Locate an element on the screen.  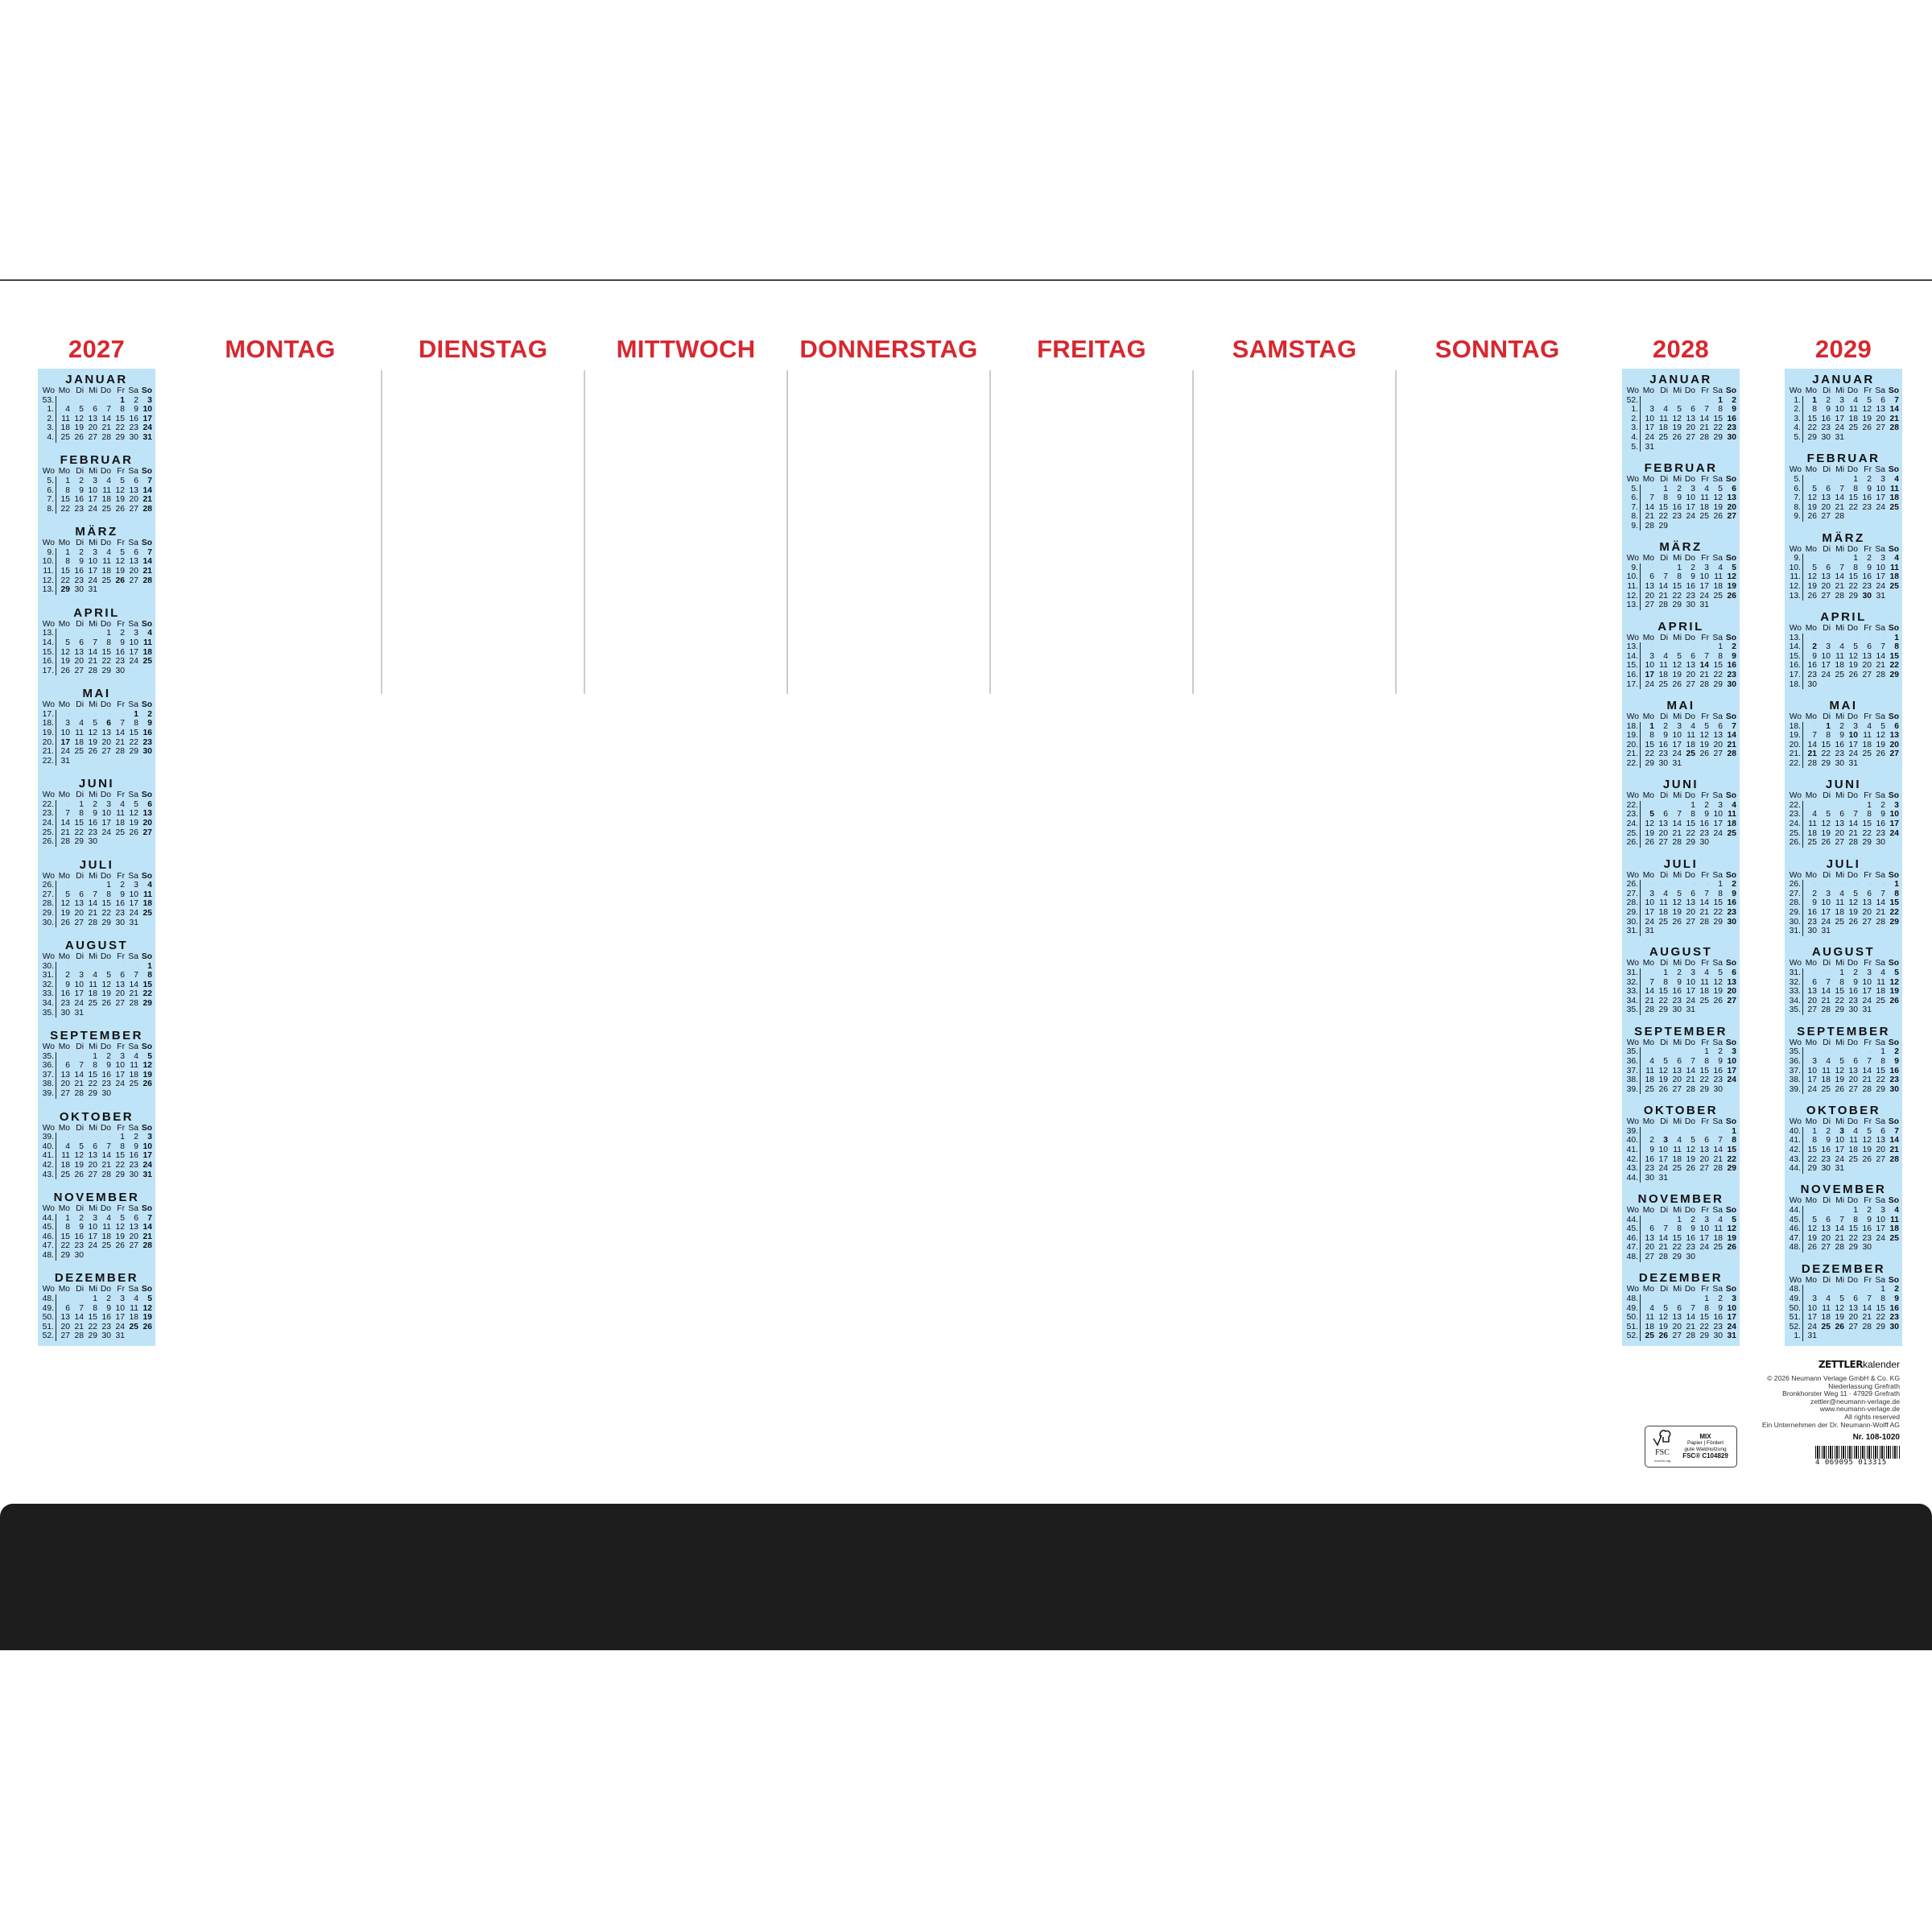
day-cell: 28 is located at coordinates (1690, 1089).